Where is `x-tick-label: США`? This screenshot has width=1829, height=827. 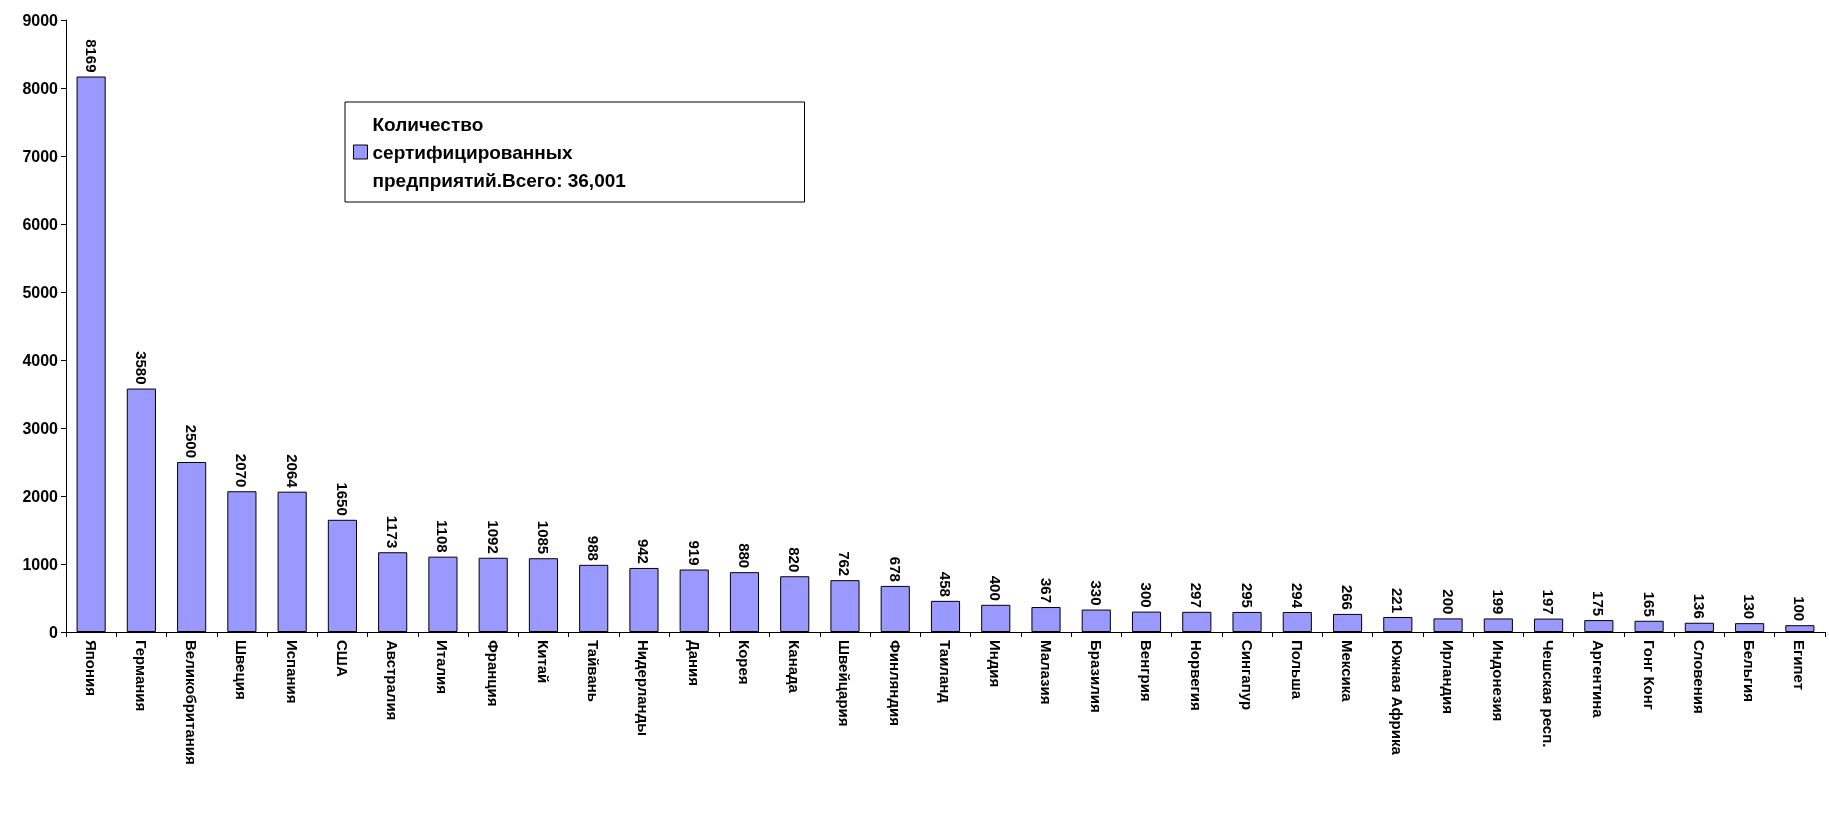 x-tick-label: США is located at coordinates (342, 658).